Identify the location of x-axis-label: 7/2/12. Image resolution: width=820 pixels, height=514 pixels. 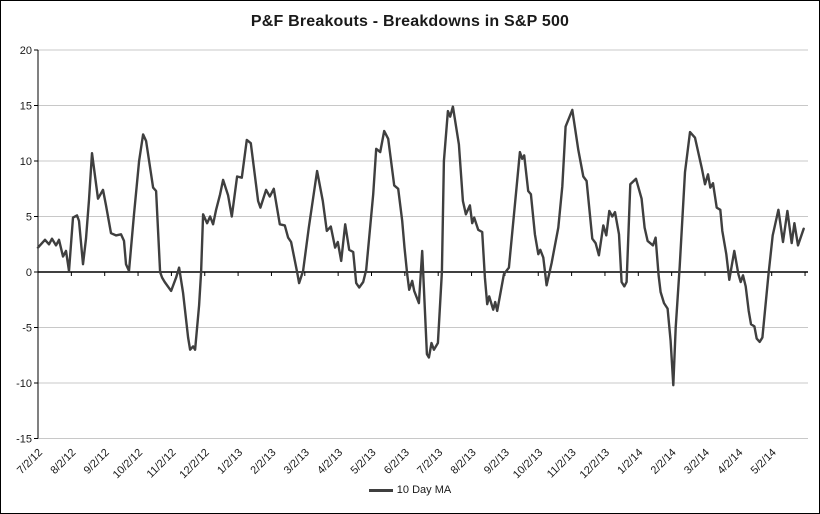
(30, 462).